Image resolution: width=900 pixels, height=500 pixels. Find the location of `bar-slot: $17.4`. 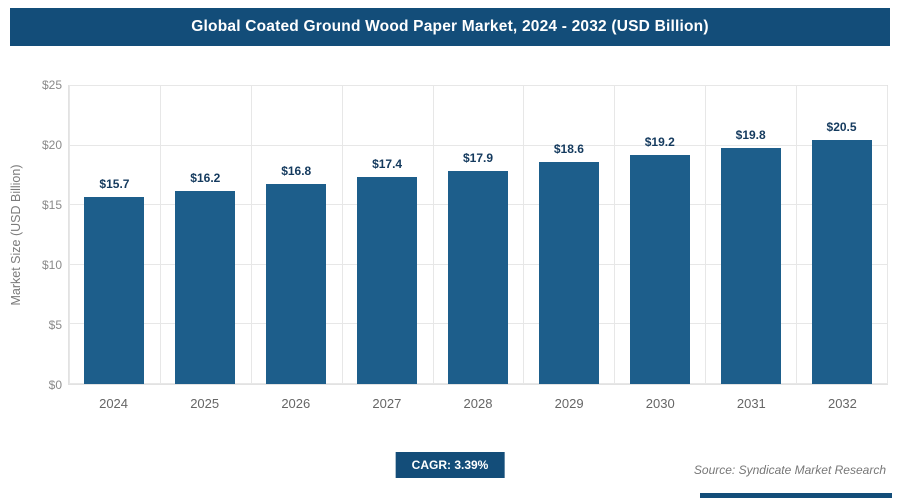

bar-slot: $17.4 is located at coordinates (387, 235).